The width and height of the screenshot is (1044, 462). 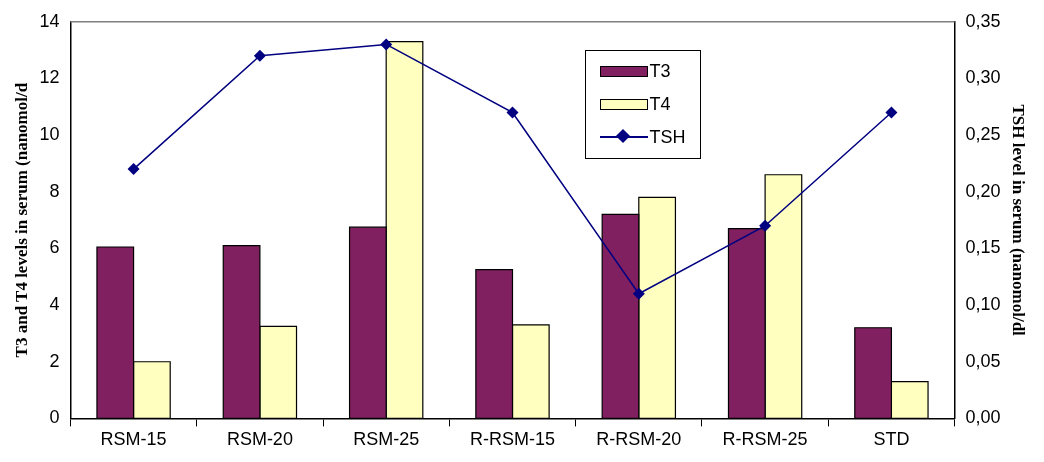 I want to click on y-axis-title: T3 and T4 levels in serum (nanomol/d, so click(x=21, y=220).